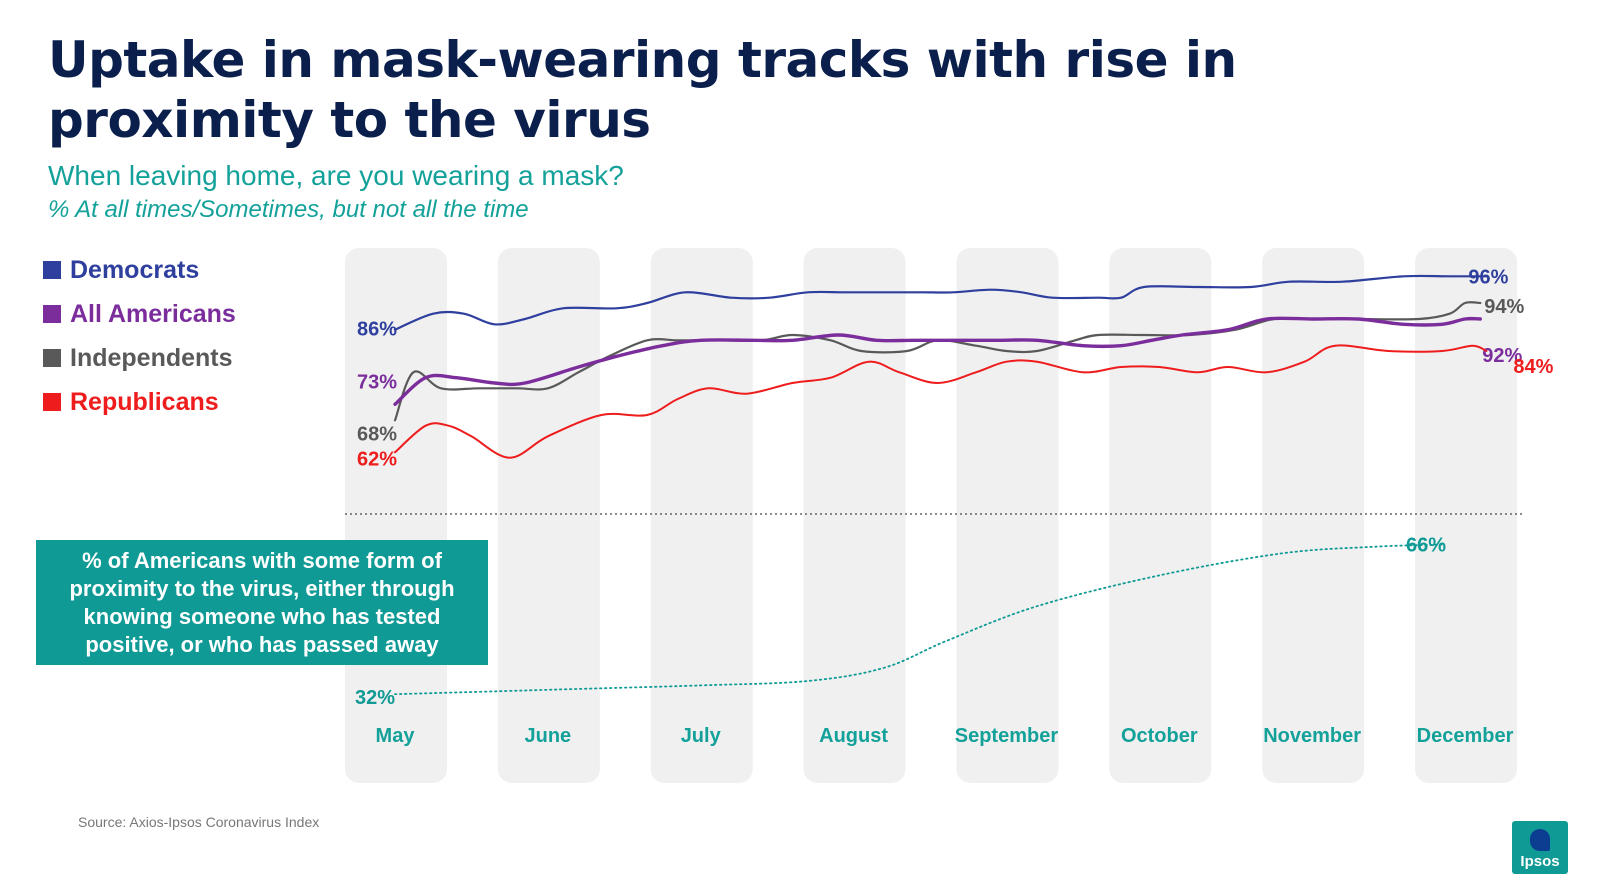 The width and height of the screenshot is (1603, 895). Describe the element at coordinates (396, 736) in the screenshot. I see `x-tick-label: May` at that location.